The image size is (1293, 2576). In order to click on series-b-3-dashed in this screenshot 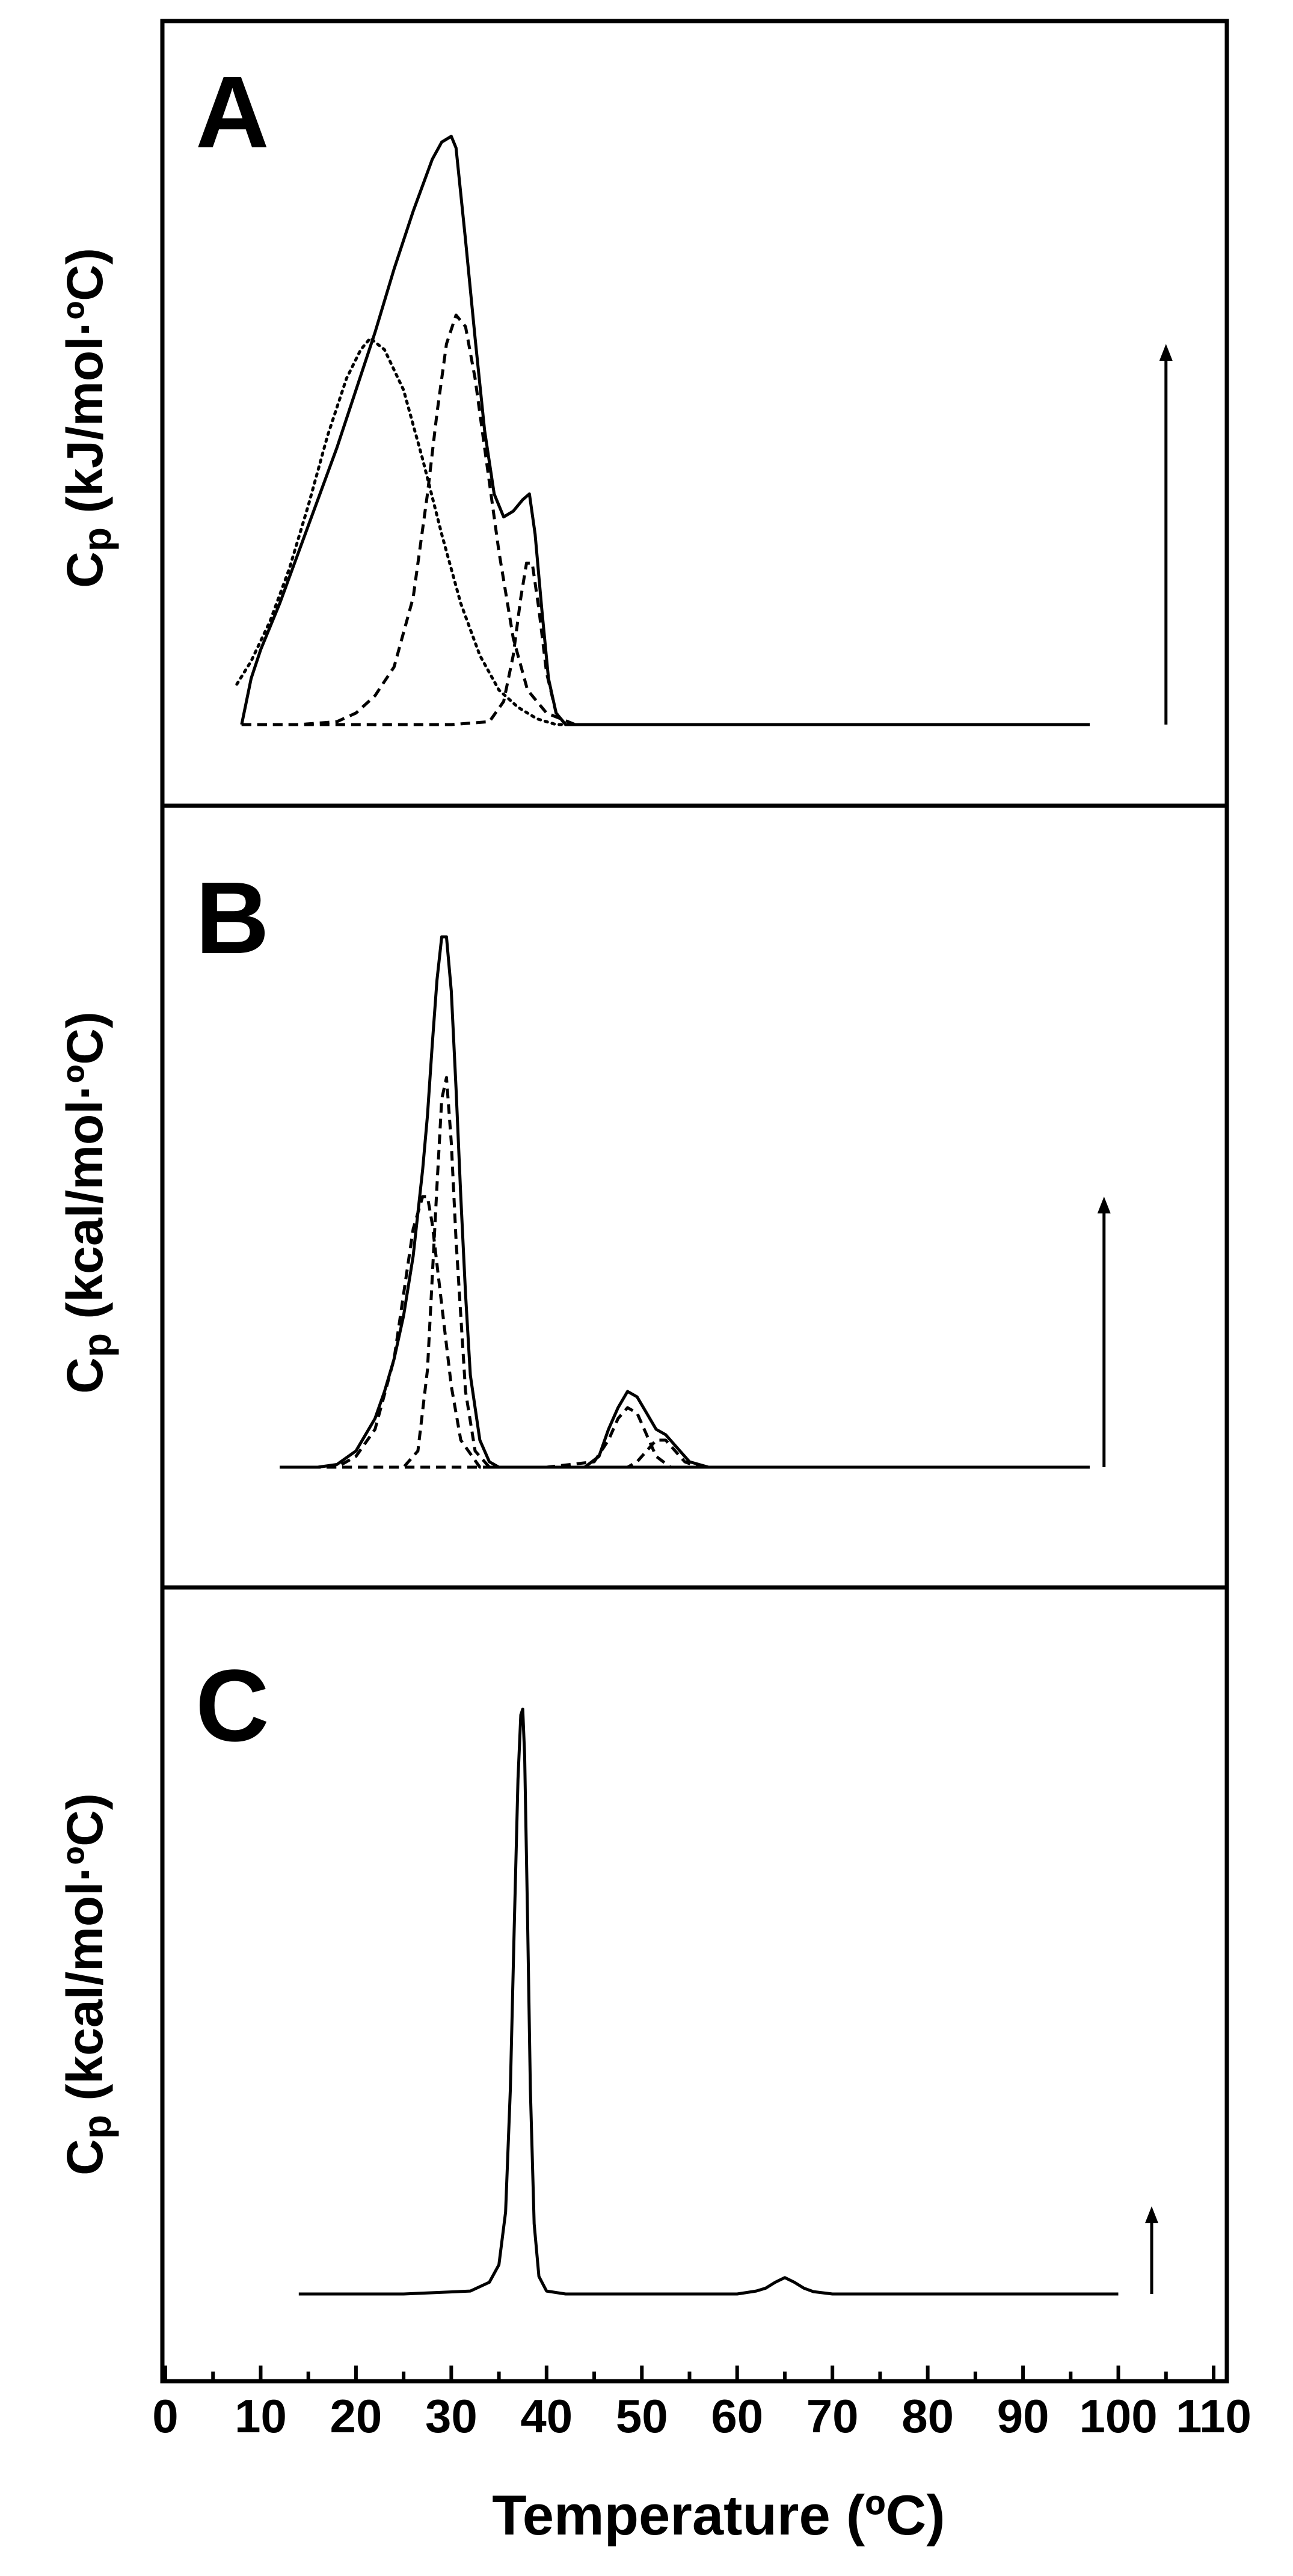, I will do `click(685, 1272)`.